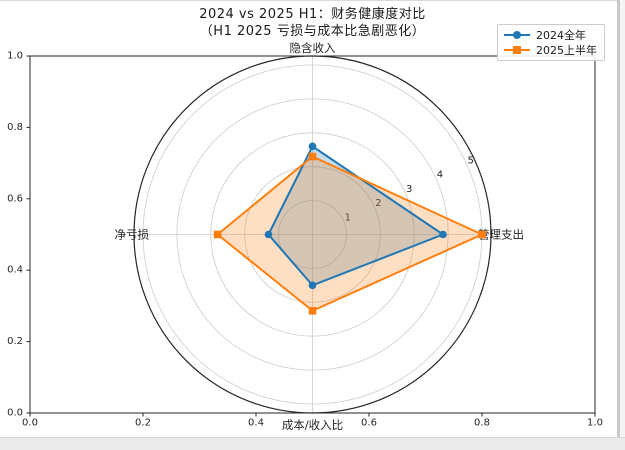  I want to click on x-tick-label: 0.6, so click(369, 422).